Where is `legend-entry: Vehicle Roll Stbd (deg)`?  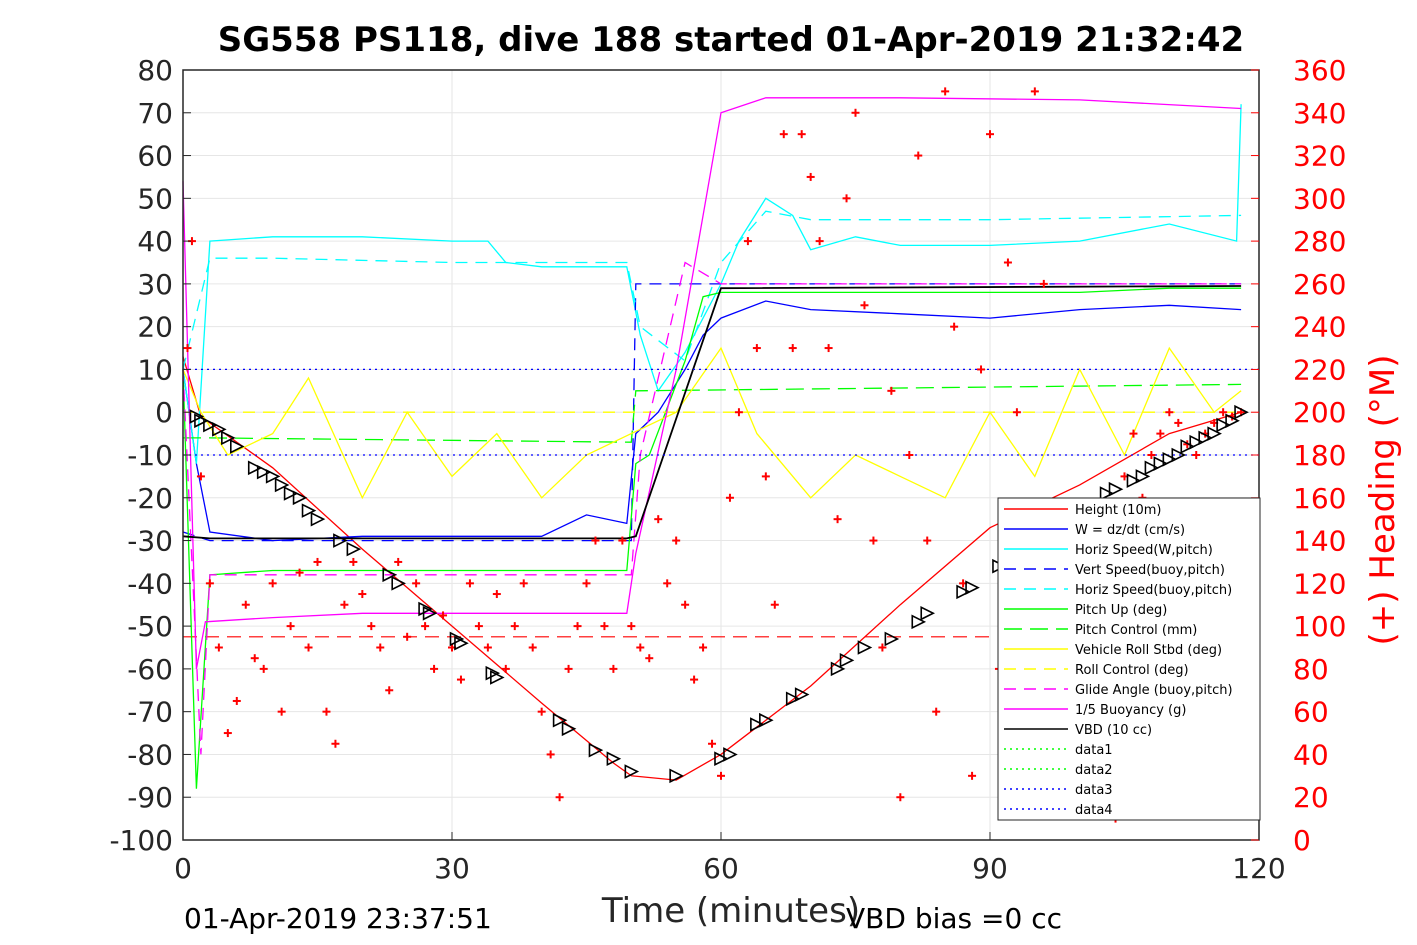
legend-entry: Vehicle Roll Stbd (deg) is located at coordinates (1148, 650).